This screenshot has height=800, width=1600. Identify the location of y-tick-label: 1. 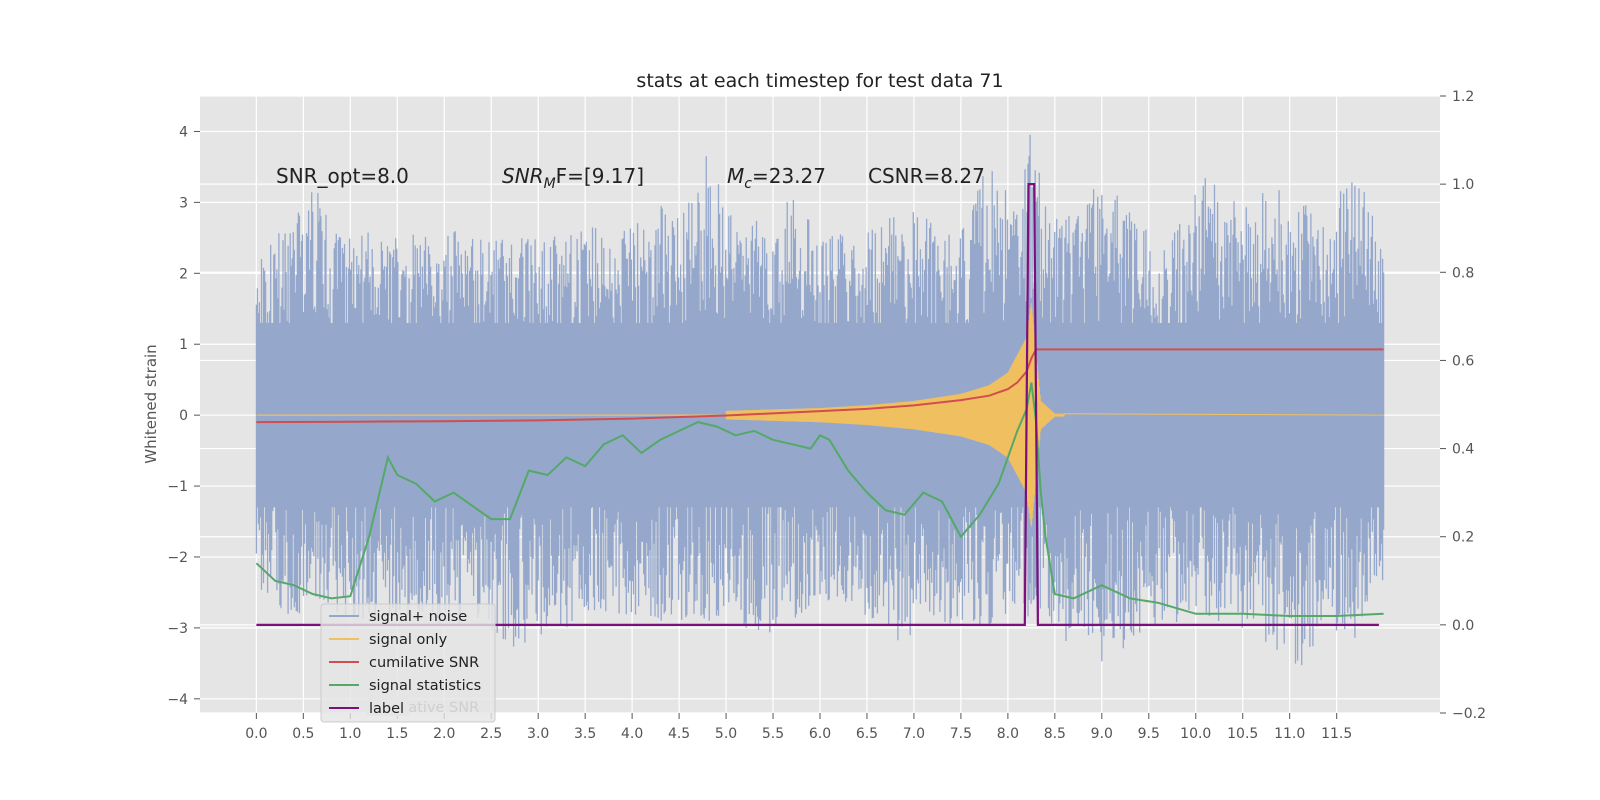
(183, 345).